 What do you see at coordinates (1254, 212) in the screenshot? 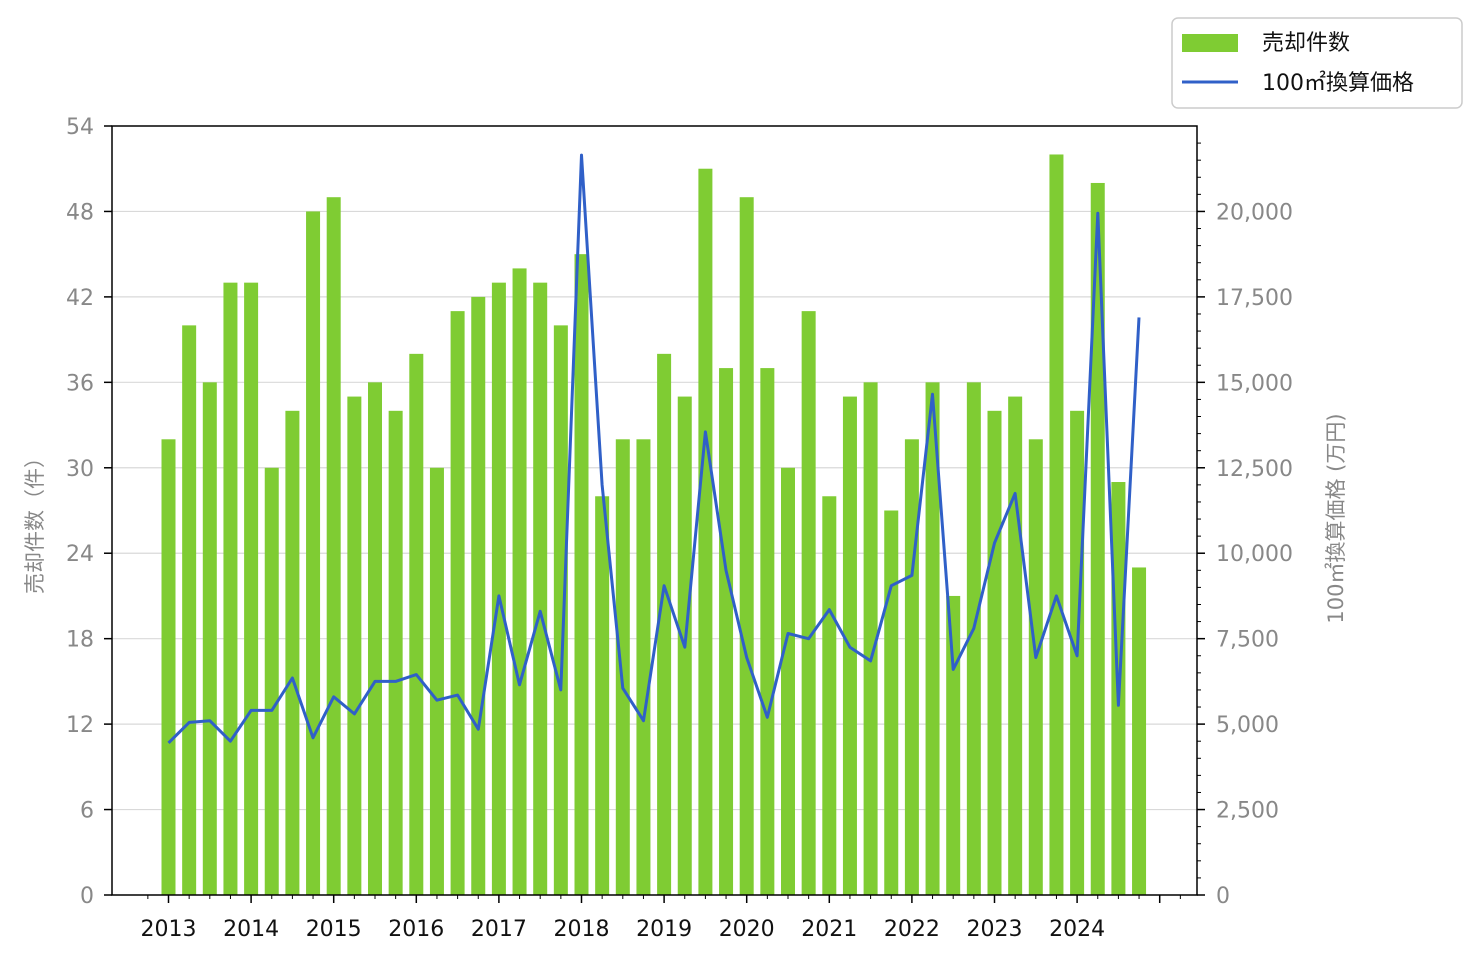
I see `right-tick-label: 20,000` at bounding box center [1254, 212].